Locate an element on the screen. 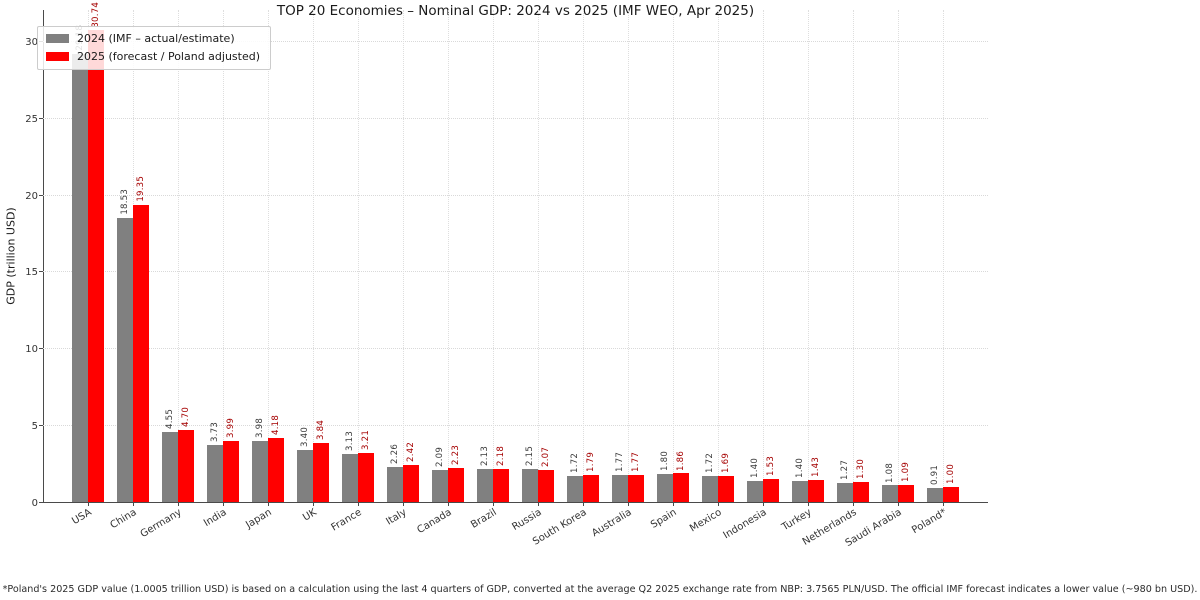 The height and width of the screenshot is (600, 1200). y-tick-label: 20 is located at coordinates (31, 196).